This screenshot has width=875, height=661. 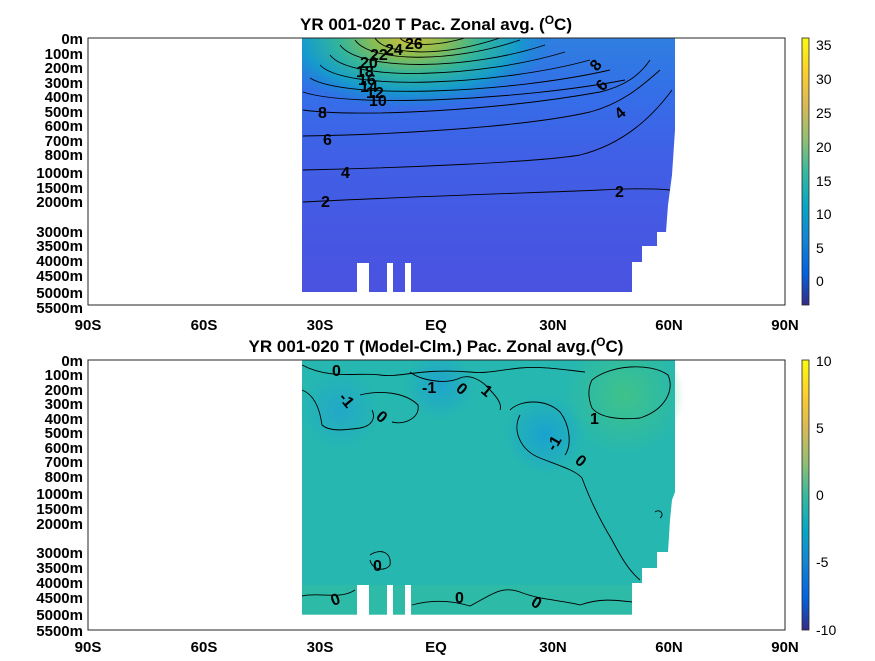 What do you see at coordinates (322, 113) in the screenshot?
I see `contour-label: 8` at bounding box center [322, 113].